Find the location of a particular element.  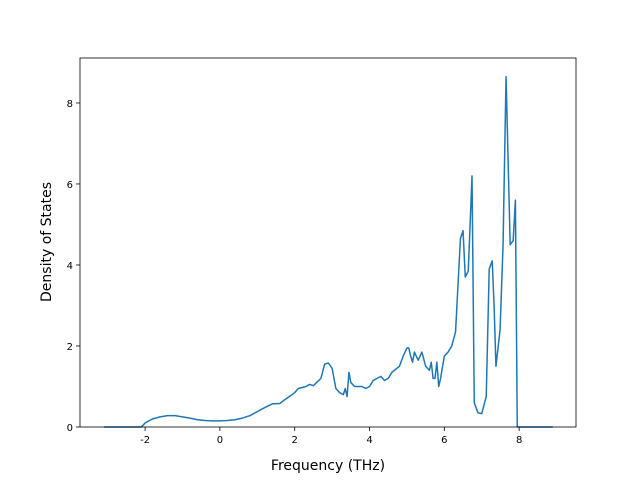

x-tick-label: 0 is located at coordinates (220, 440).